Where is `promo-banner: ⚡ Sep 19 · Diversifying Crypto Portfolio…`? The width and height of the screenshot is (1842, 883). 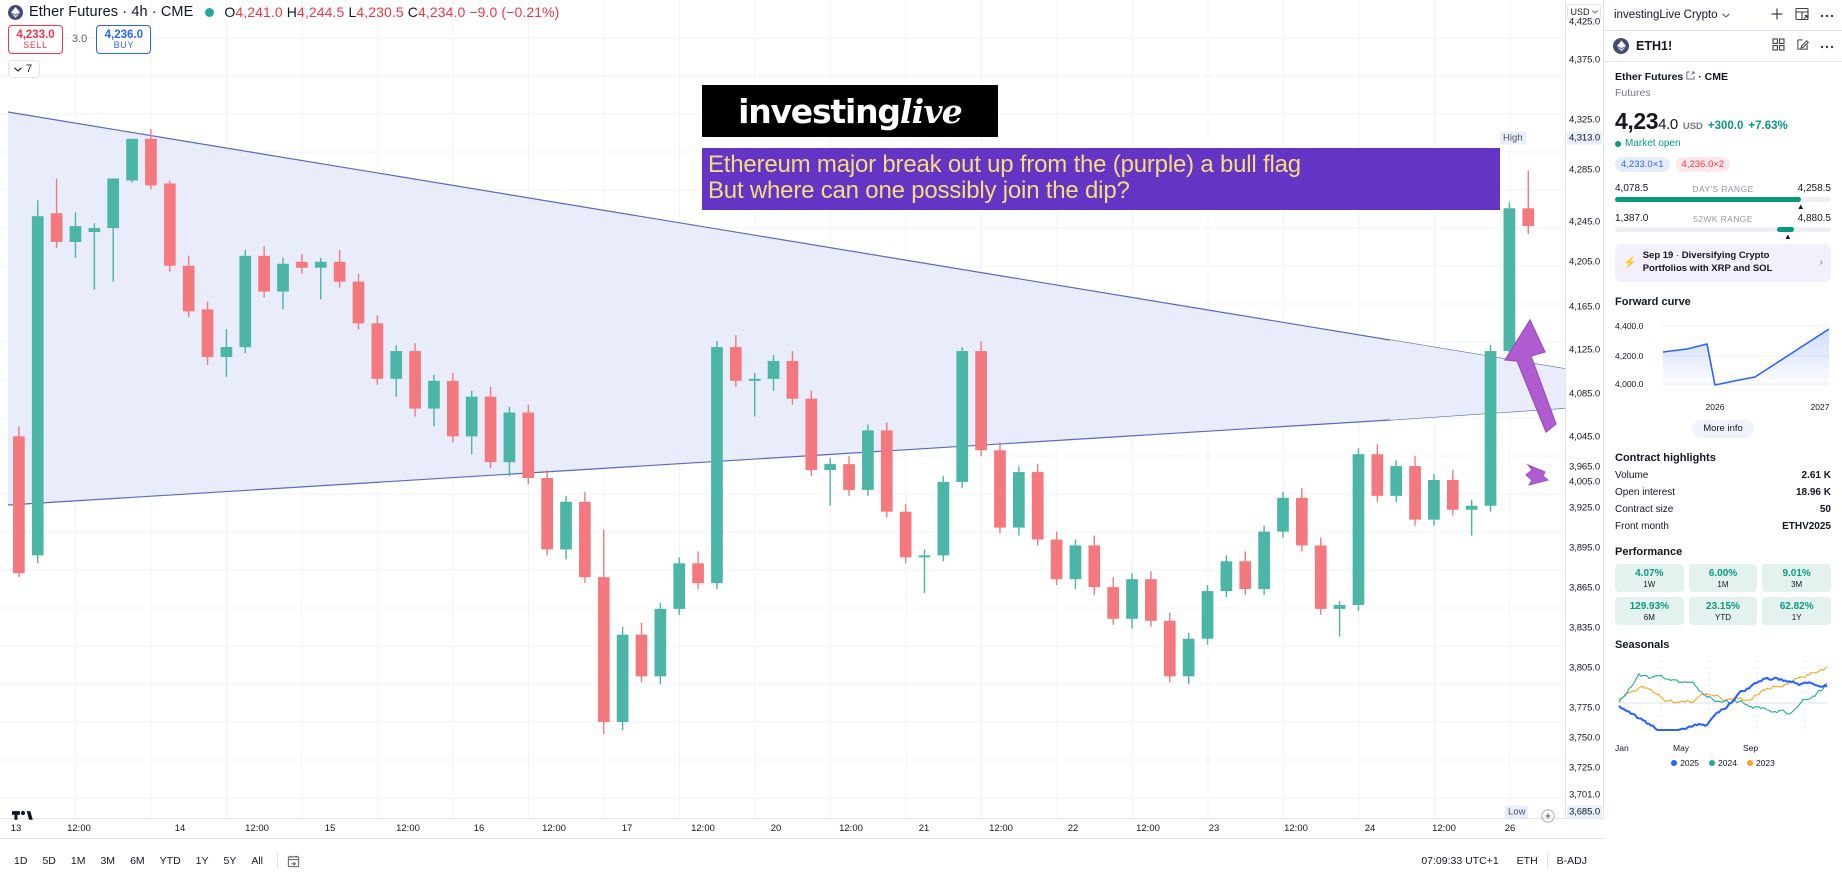
promo-banner: ⚡ Sep 19 · Diversifying Crypto Portfolio… is located at coordinates (1723, 263).